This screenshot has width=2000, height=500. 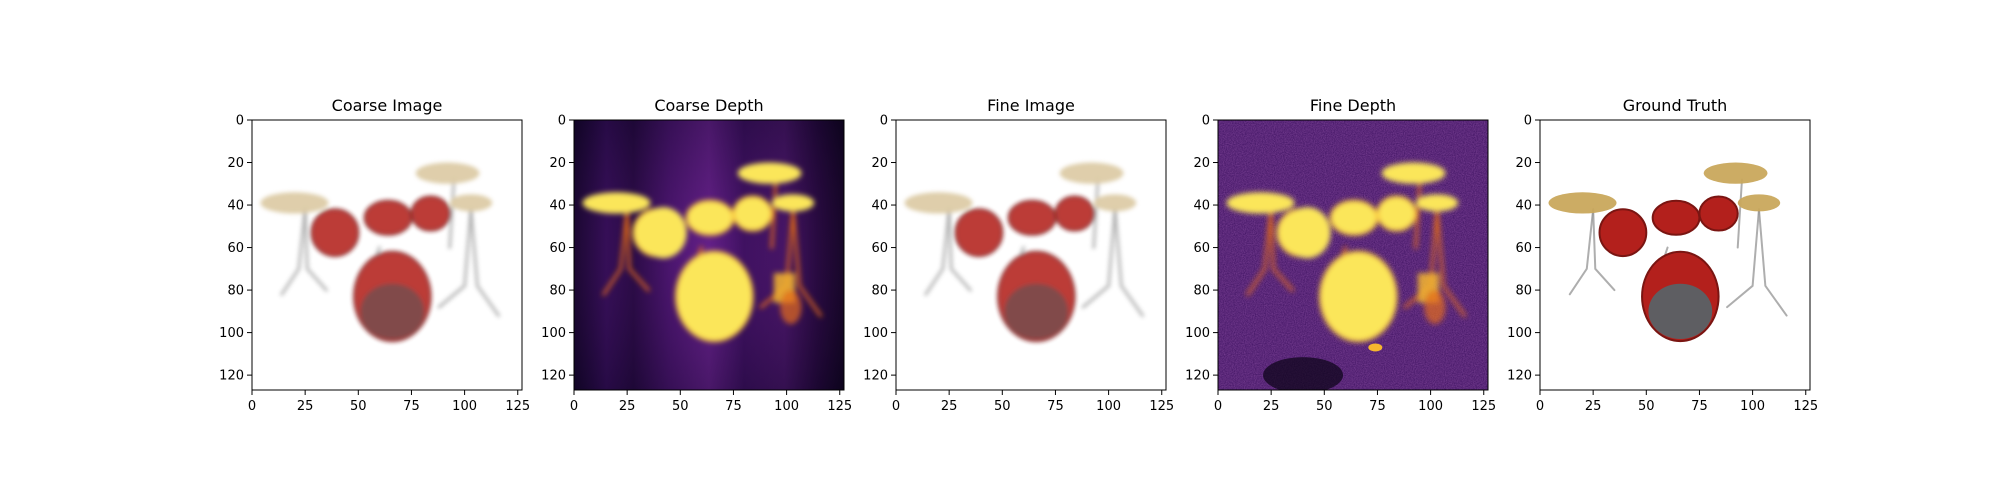 I want to click on depth-tom, so click(x=663, y=233).